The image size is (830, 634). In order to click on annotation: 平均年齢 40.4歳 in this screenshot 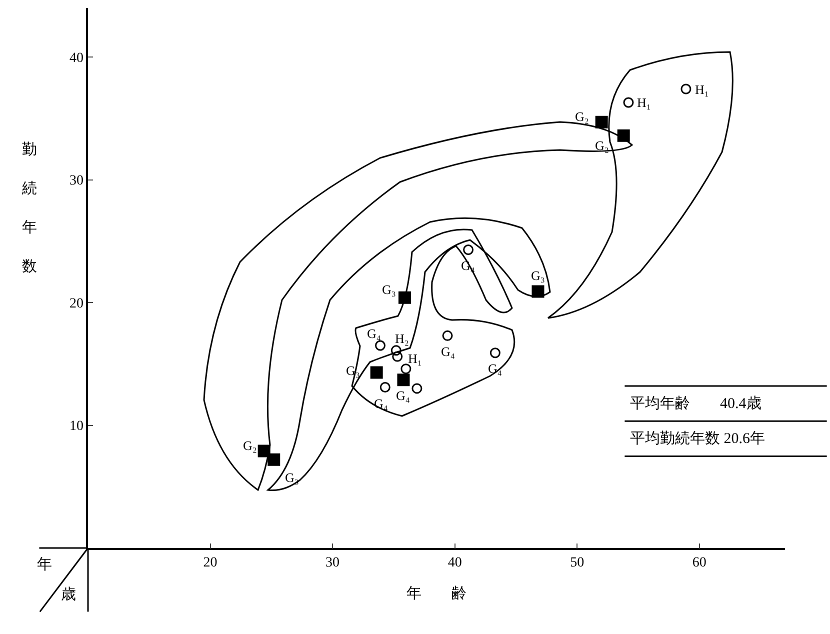, I will do `click(696, 403)`.